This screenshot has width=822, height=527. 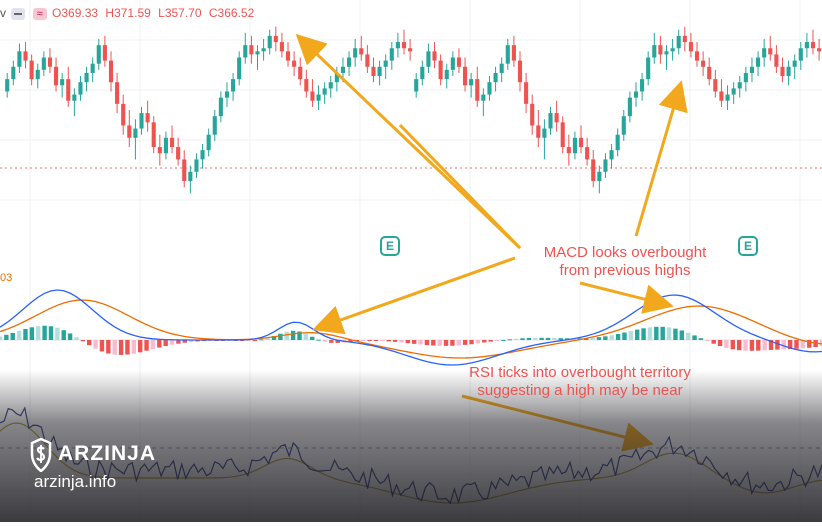 What do you see at coordinates (580, 372) in the screenshot?
I see `rsi-annotation-line1: RSI ticks into overbought territory` at bounding box center [580, 372].